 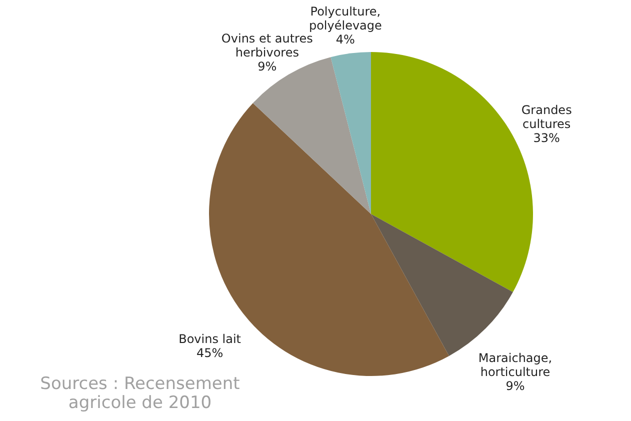 What do you see at coordinates (546, 117) in the screenshot?
I see `slice-label: Grandes cultures` at bounding box center [546, 117].